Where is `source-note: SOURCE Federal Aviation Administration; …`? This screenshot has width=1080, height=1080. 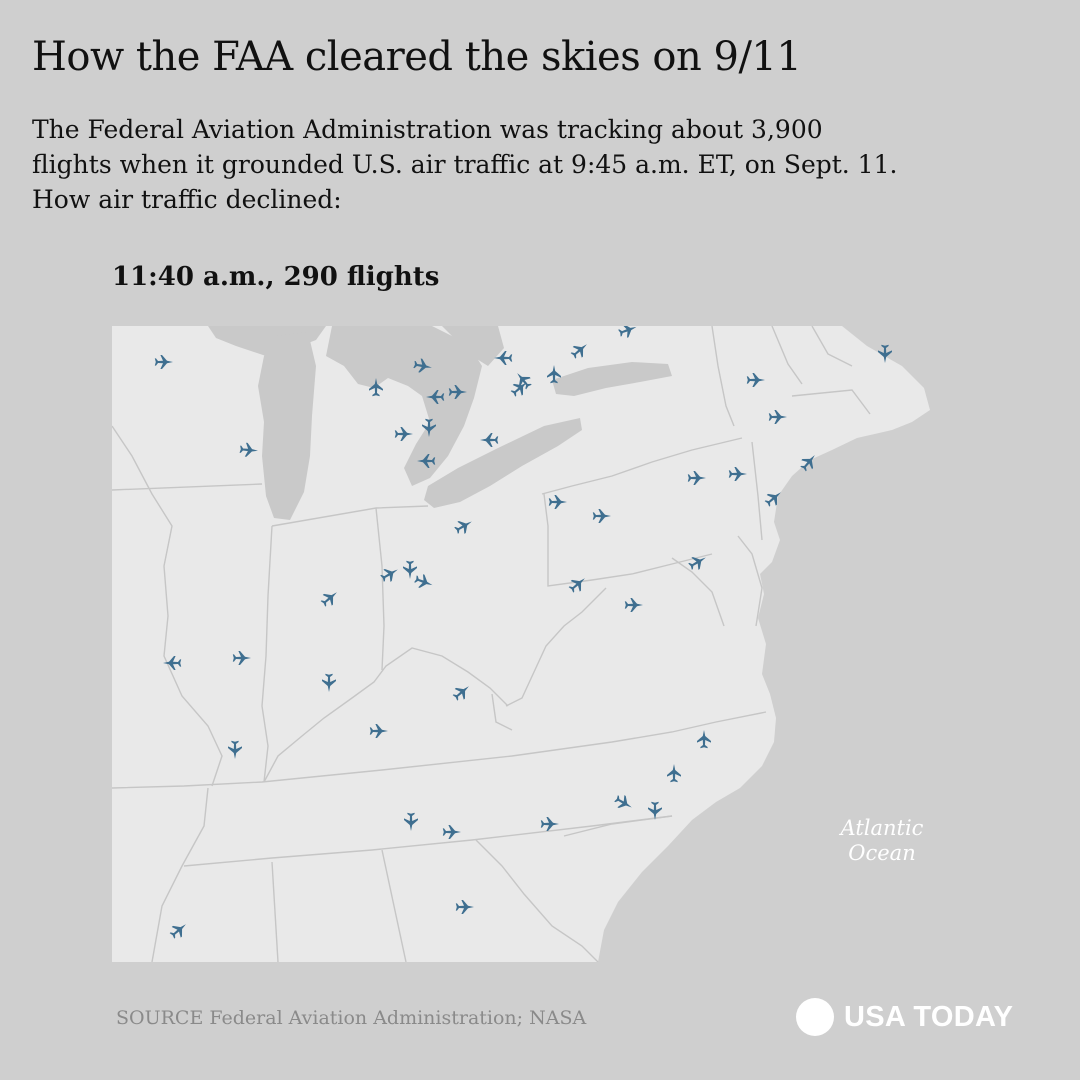 source-note: SOURCE Federal Aviation Administration; … is located at coordinates (351, 1018).